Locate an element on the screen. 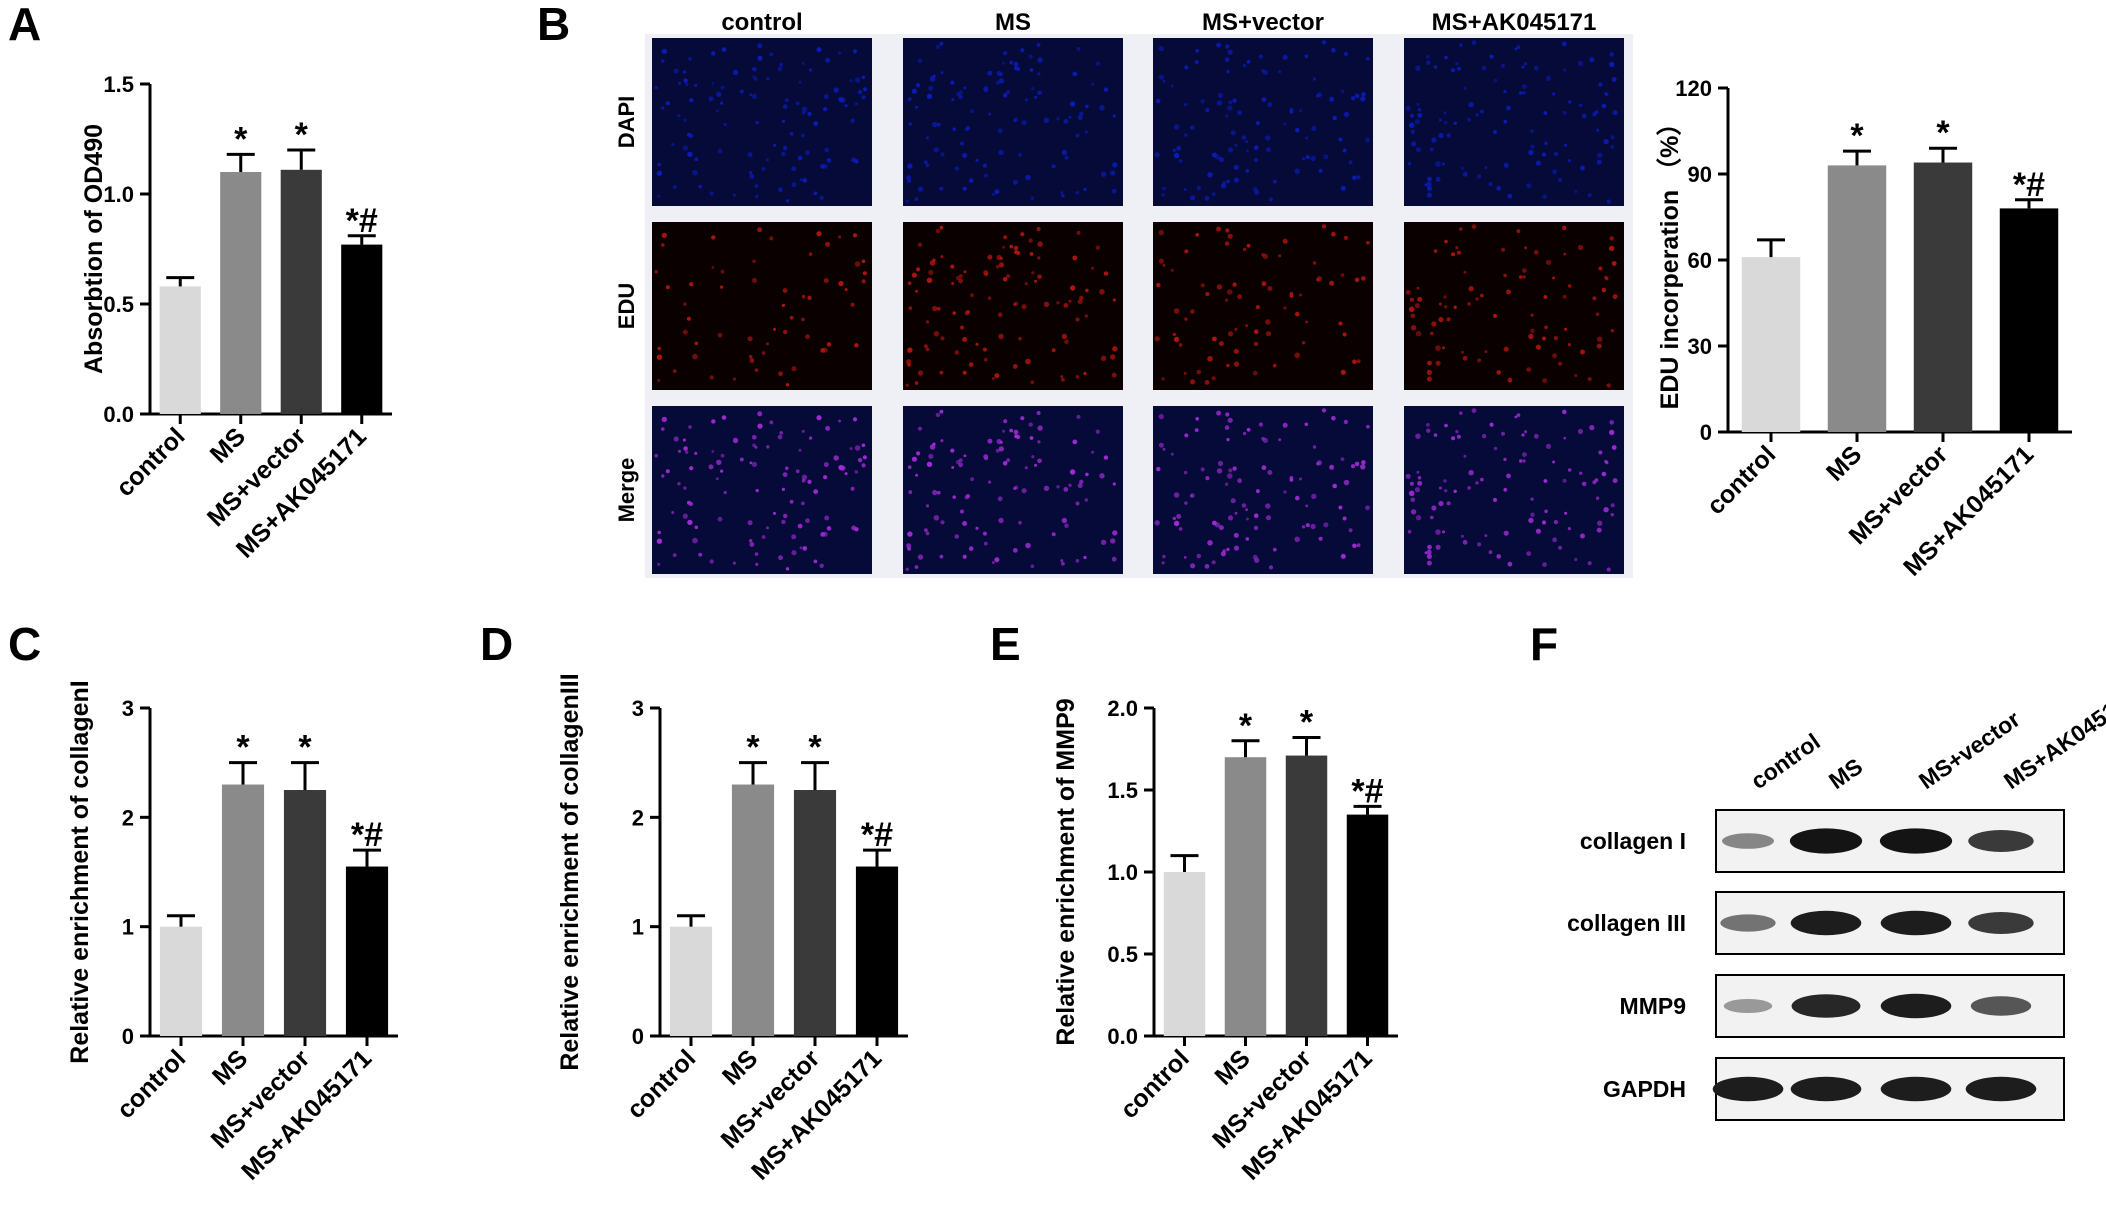 The width and height of the screenshot is (2106, 1218). blot-lane-label: MS is located at coordinates (1845, 773).